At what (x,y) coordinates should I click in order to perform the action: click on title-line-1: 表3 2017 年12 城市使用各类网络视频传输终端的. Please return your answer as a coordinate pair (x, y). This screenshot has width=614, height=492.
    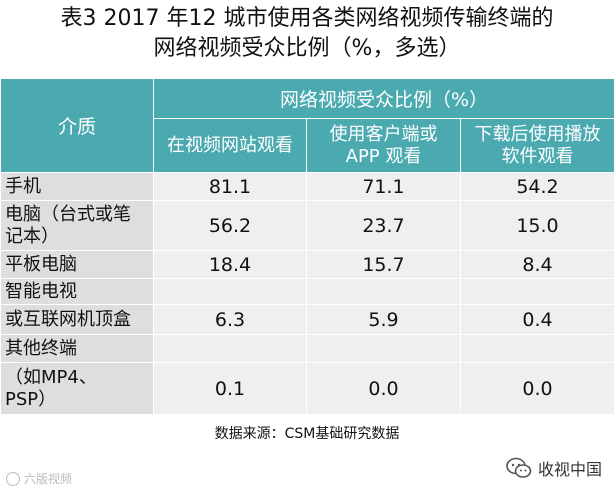
    Looking at the image, I should click on (307, 18).